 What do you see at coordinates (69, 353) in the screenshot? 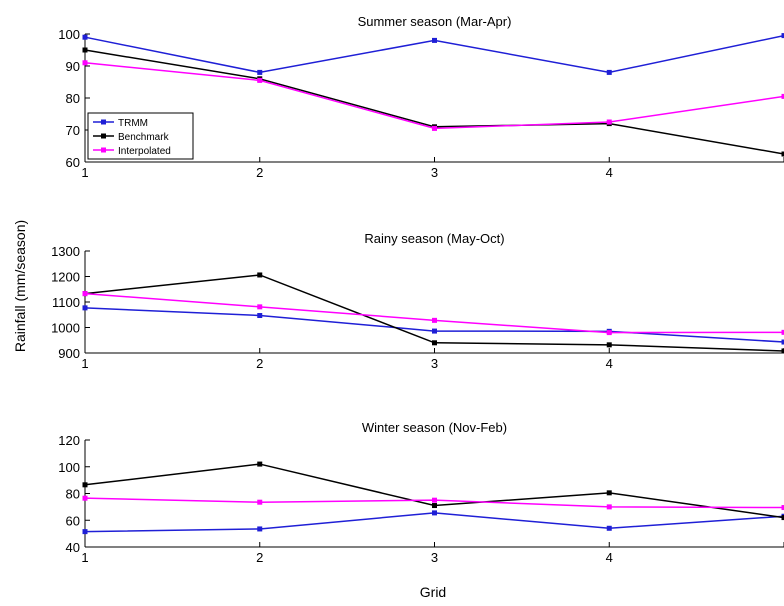
I see `y-tick-label: 900` at bounding box center [69, 353].